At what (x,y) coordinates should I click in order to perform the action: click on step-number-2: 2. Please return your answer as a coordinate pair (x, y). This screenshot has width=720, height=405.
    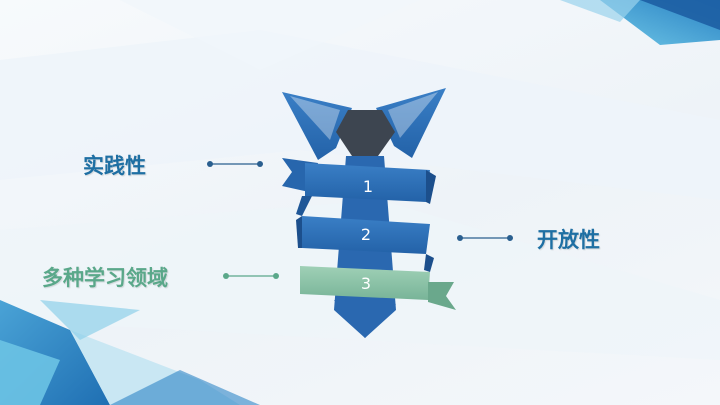
    Looking at the image, I should click on (366, 234).